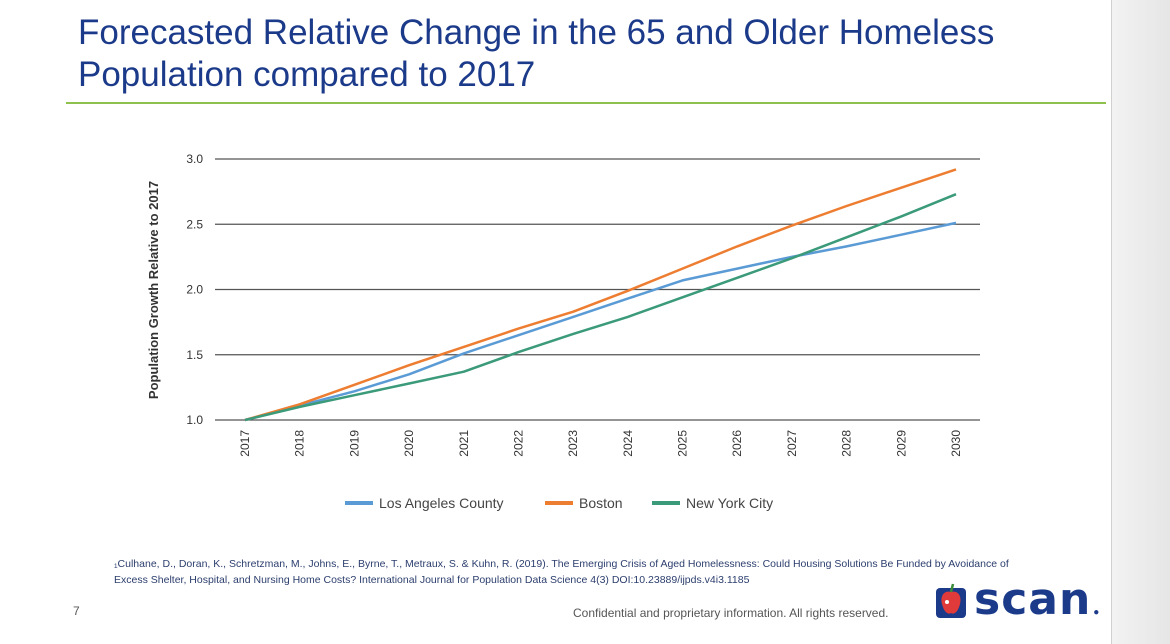 Image resolution: width=1170 pixels, height=644 pixels. What do you see at coordinates (1140, 322) in the screenshot?
I see `slide-edge` at bounding box center [1140, 322].